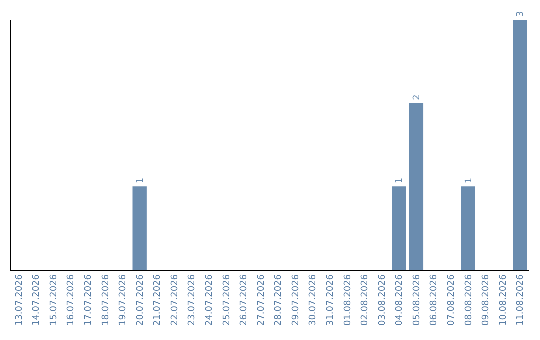 This screenshot has height=340, width=540. I want to click on x-tick-label: 07.08.2026, so click(452, 300).